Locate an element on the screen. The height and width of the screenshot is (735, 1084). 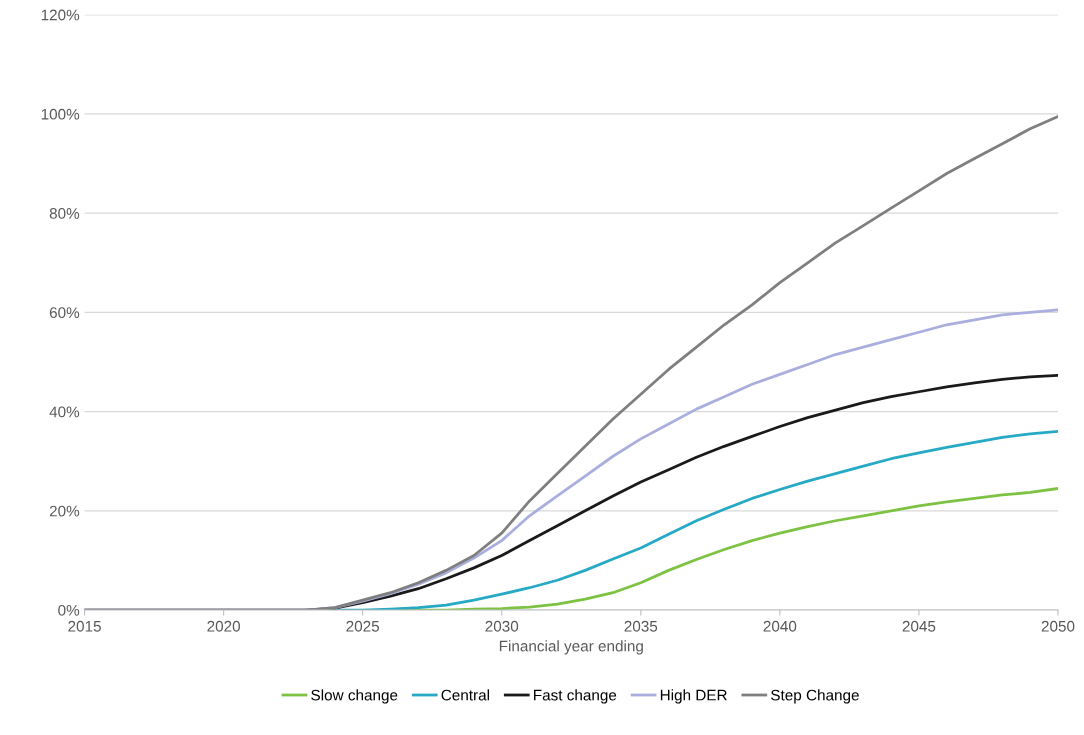
x-tick-label: 2035 is located at coordinates (641, 626).